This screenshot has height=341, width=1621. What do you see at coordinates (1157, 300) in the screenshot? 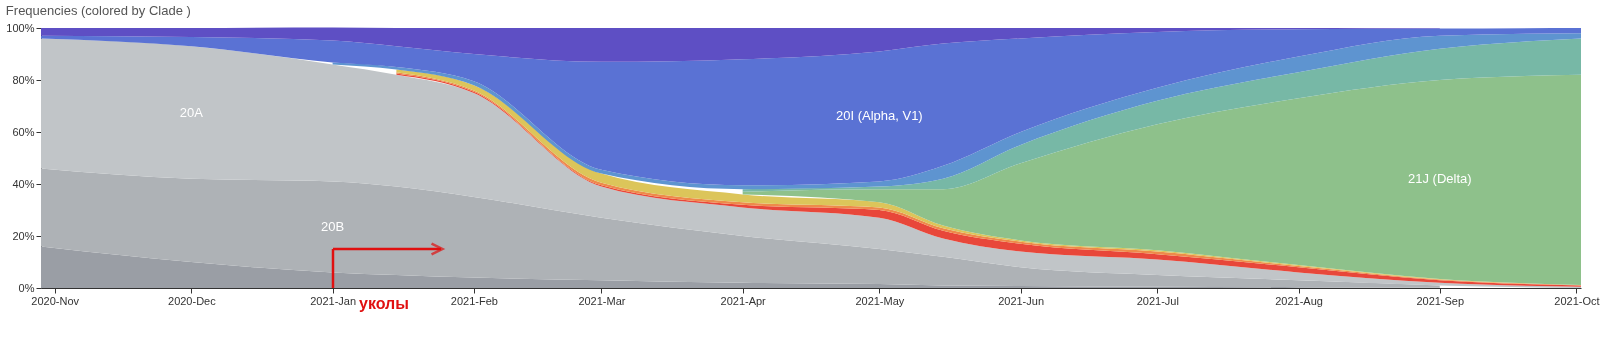
I see `x-tick-label: 2021-Jul` at bounding box center [1157, 300].